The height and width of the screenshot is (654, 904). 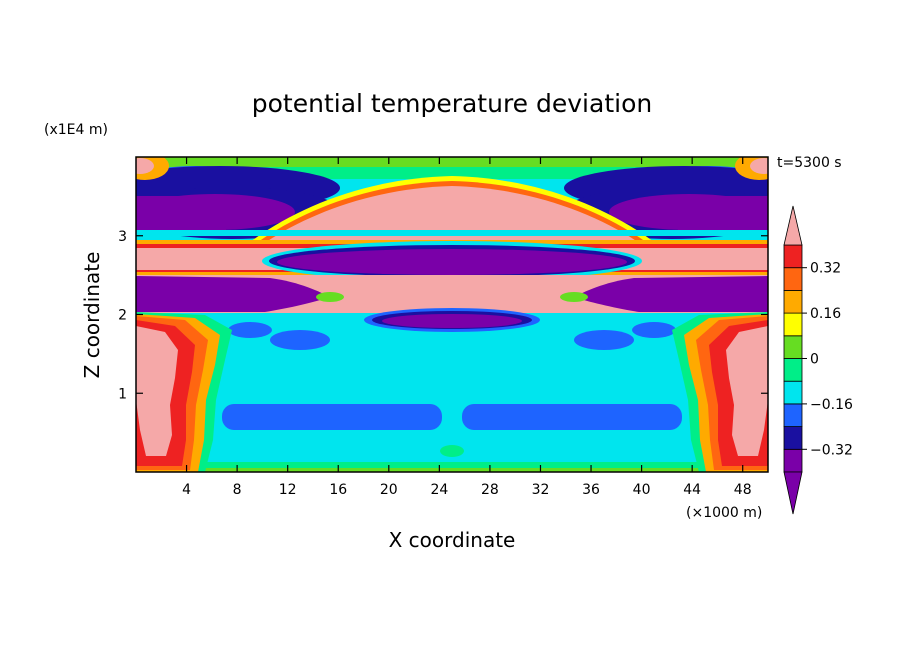 What do you see at coordinates (743, 490) in the screenshot?
I see `x-tick-label-48: 48` at bounding box center [743, 490].